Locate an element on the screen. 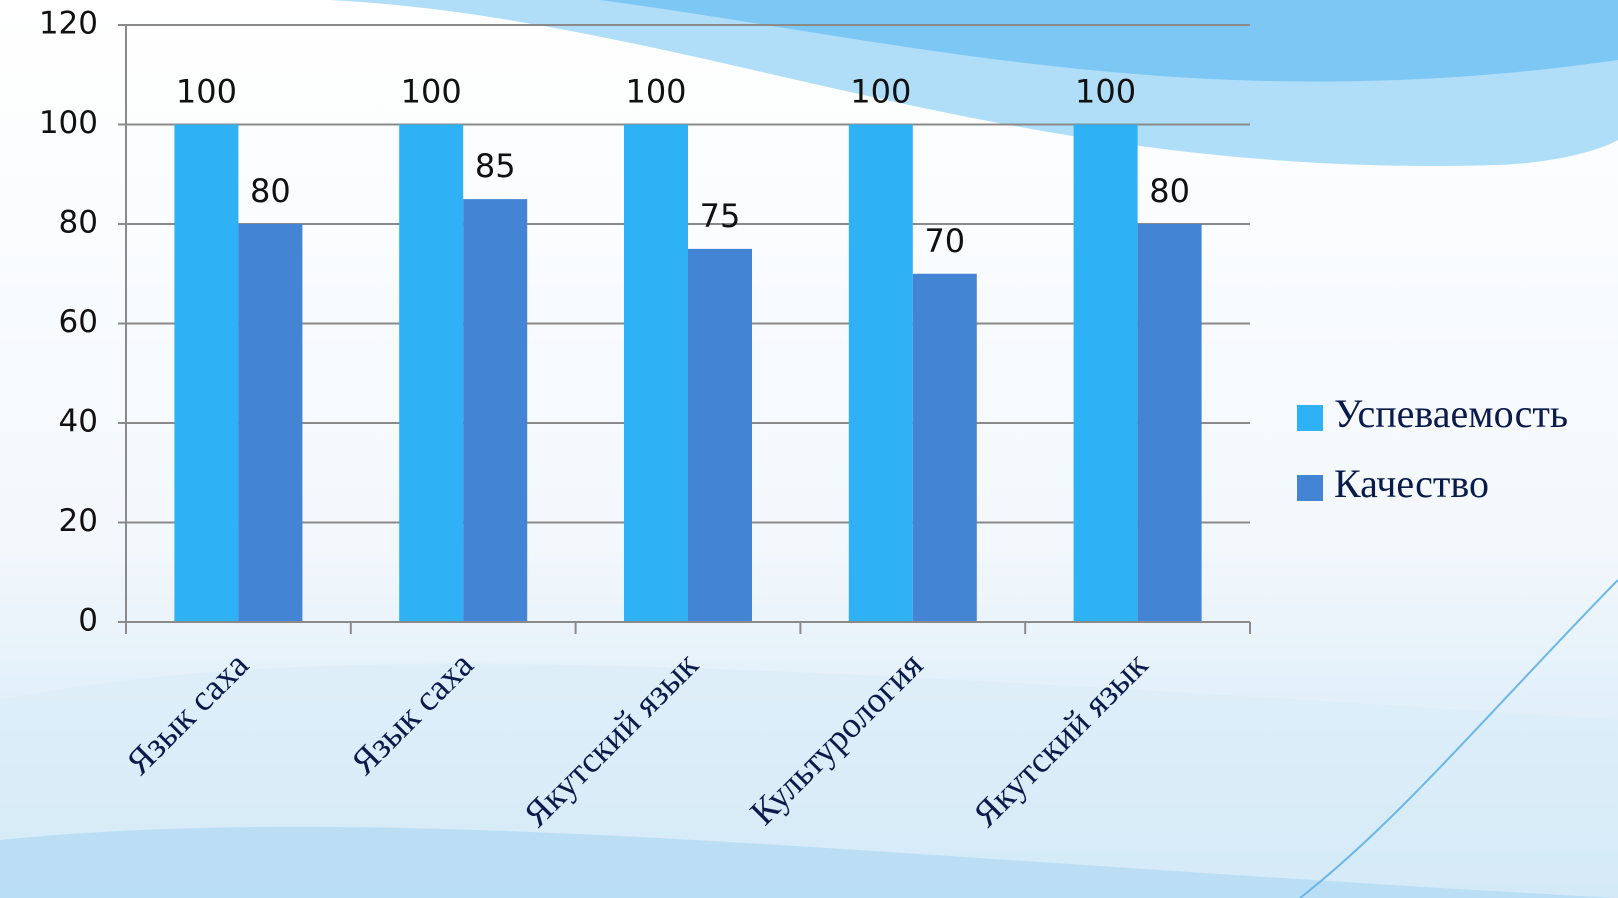 The height and width of the screenshot is (898, 1618). y-tick-label: 0 is located at coordinates (88, 621).